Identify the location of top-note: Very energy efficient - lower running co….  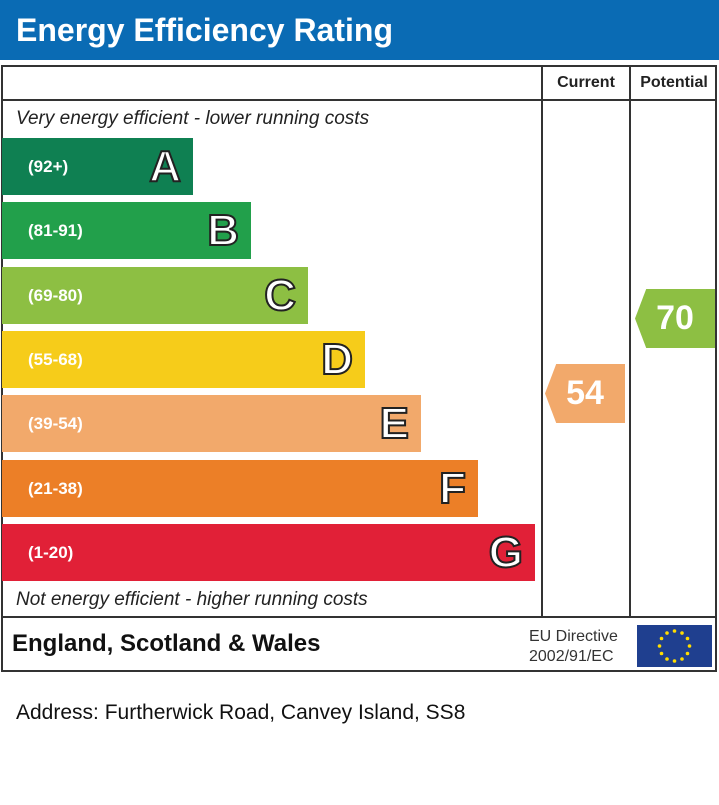
(193, 118).